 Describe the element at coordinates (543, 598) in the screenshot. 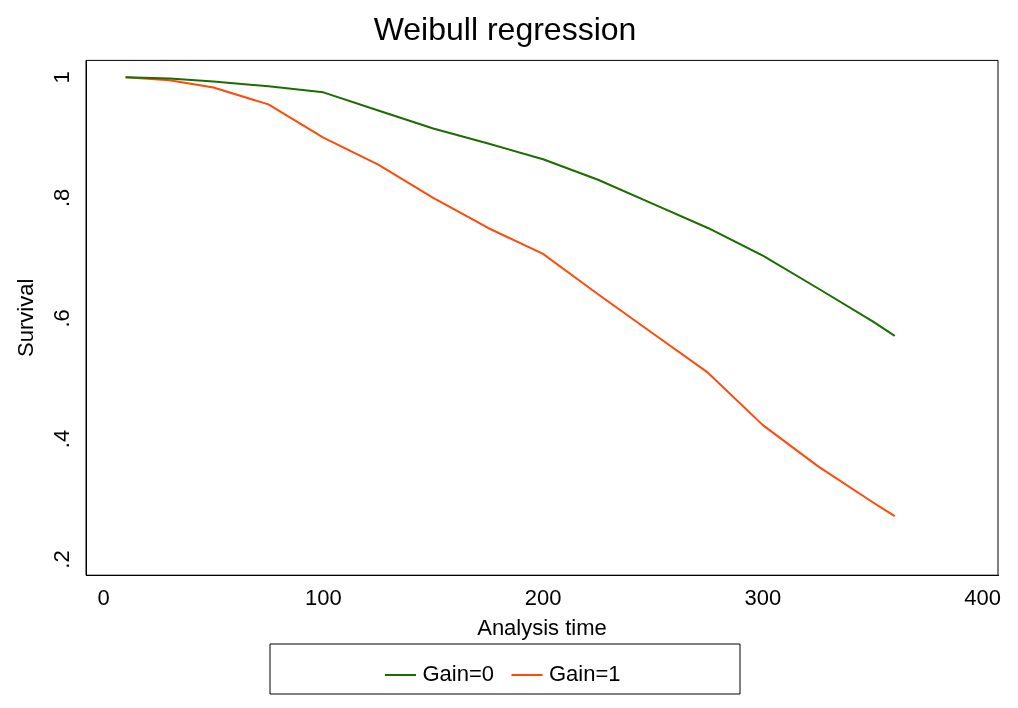

I see `x-tick-label: 200` at that location.